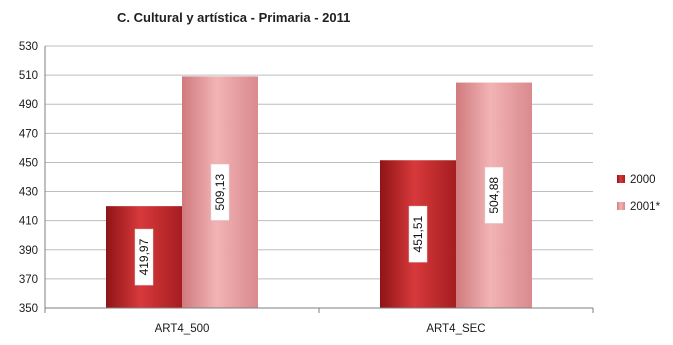  I want to click on x-tick-label: ART4_SEC, so click(455, 329).